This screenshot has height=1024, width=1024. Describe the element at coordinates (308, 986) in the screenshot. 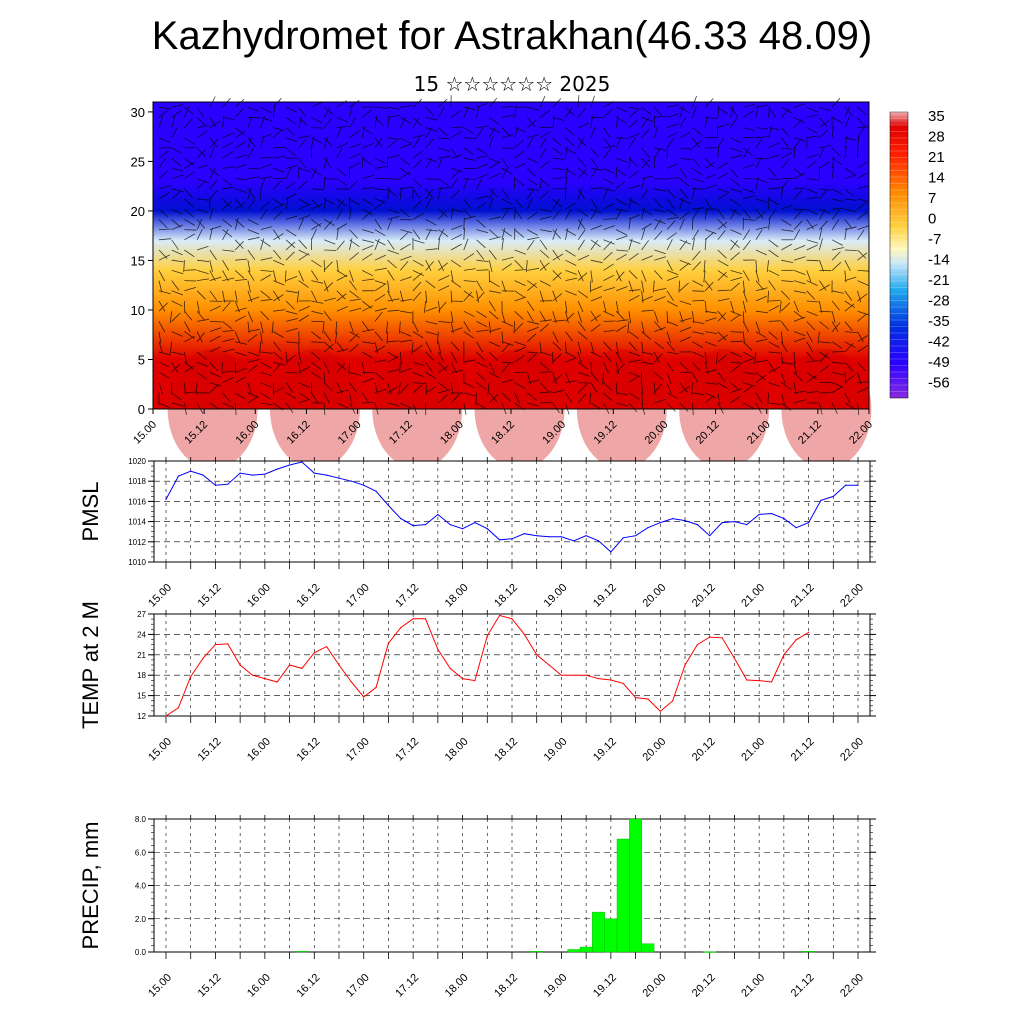

I see `x-tick-label: 16.12` at that location.